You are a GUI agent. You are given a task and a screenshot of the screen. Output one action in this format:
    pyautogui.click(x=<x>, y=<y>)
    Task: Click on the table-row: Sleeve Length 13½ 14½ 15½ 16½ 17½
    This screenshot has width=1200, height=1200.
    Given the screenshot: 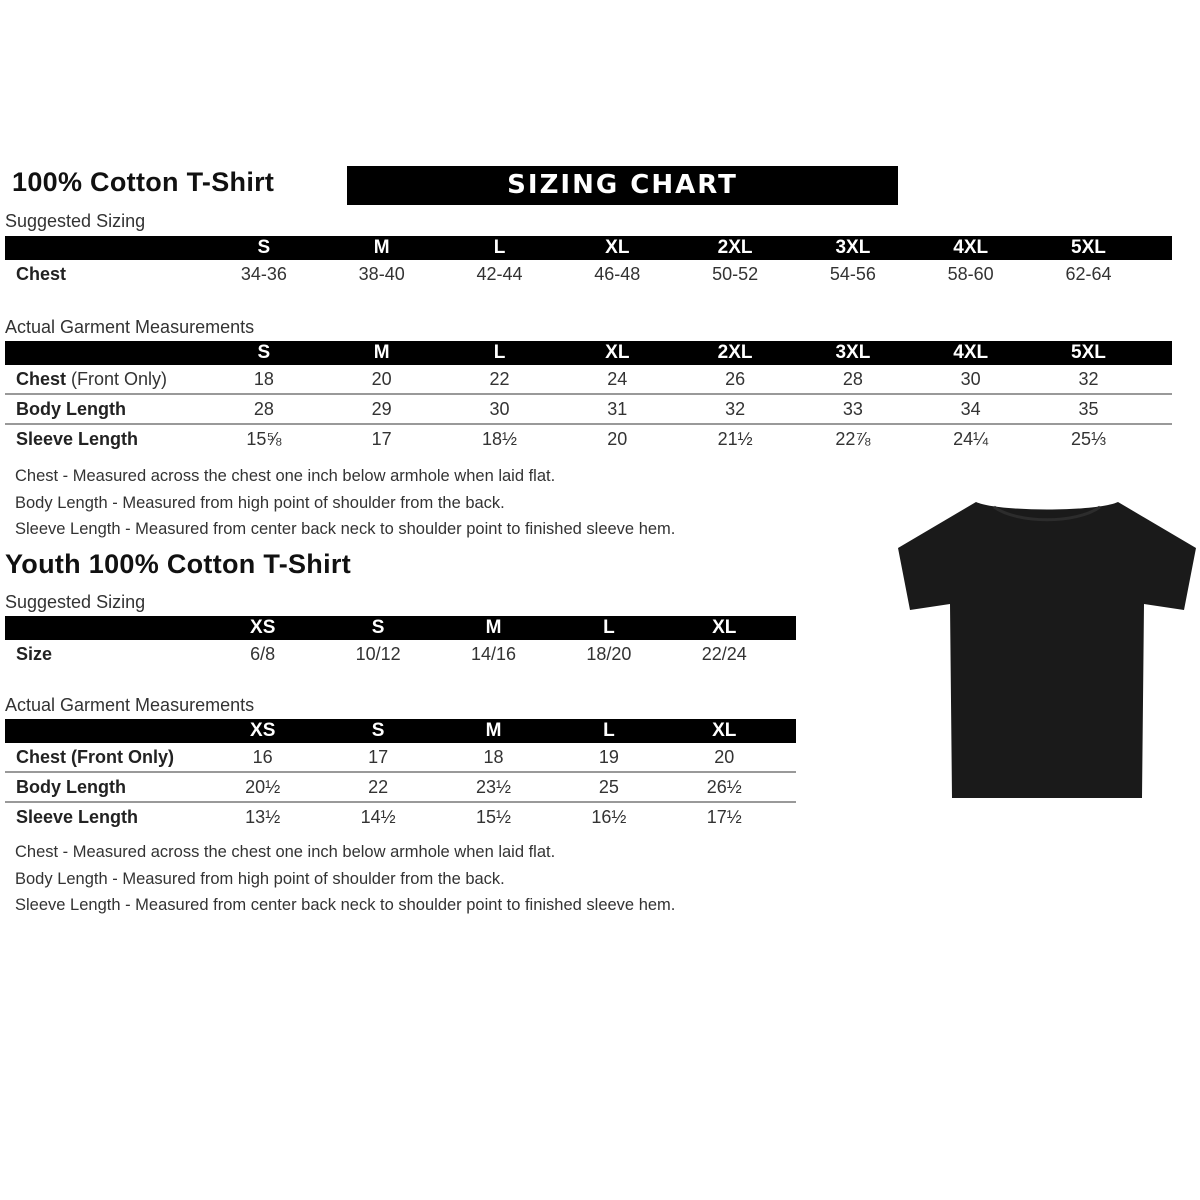 What is the action you would take?
    pyautogui.click(x=400, y=817)
    